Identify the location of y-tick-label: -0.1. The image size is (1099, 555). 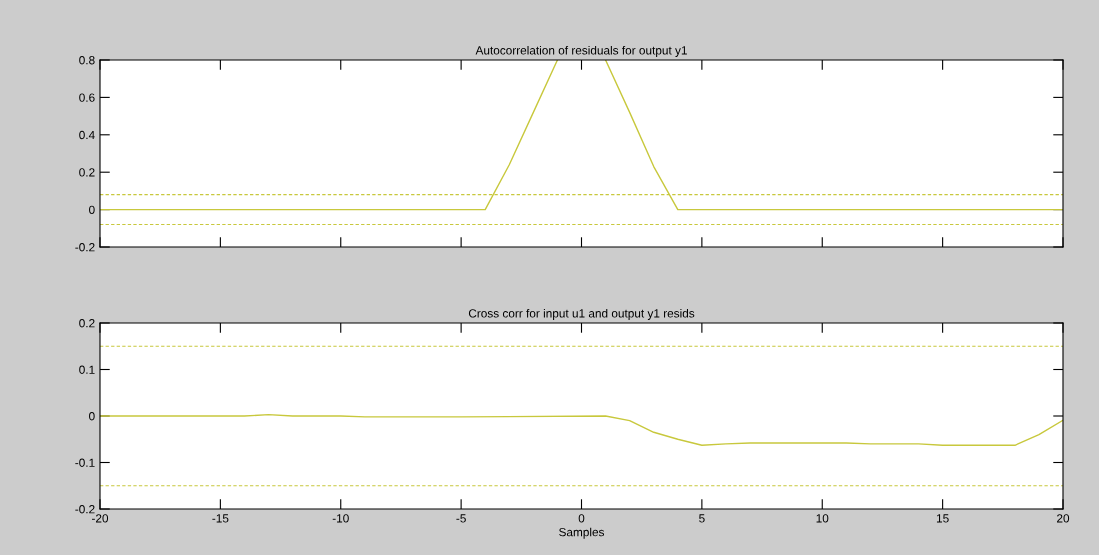
(85, 462).